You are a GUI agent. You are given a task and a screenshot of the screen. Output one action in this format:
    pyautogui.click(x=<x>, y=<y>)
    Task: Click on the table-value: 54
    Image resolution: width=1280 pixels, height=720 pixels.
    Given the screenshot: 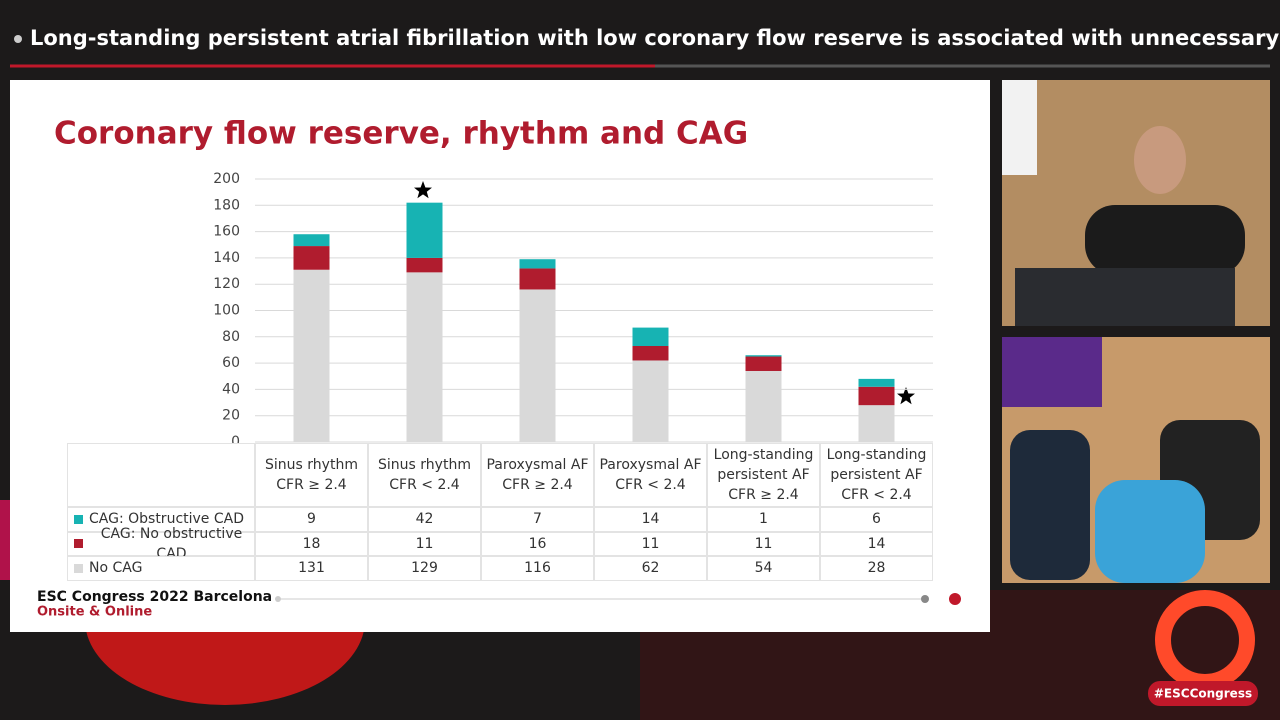 What is the action you would take?
    pyautogui.click(x=763, y=568)
    